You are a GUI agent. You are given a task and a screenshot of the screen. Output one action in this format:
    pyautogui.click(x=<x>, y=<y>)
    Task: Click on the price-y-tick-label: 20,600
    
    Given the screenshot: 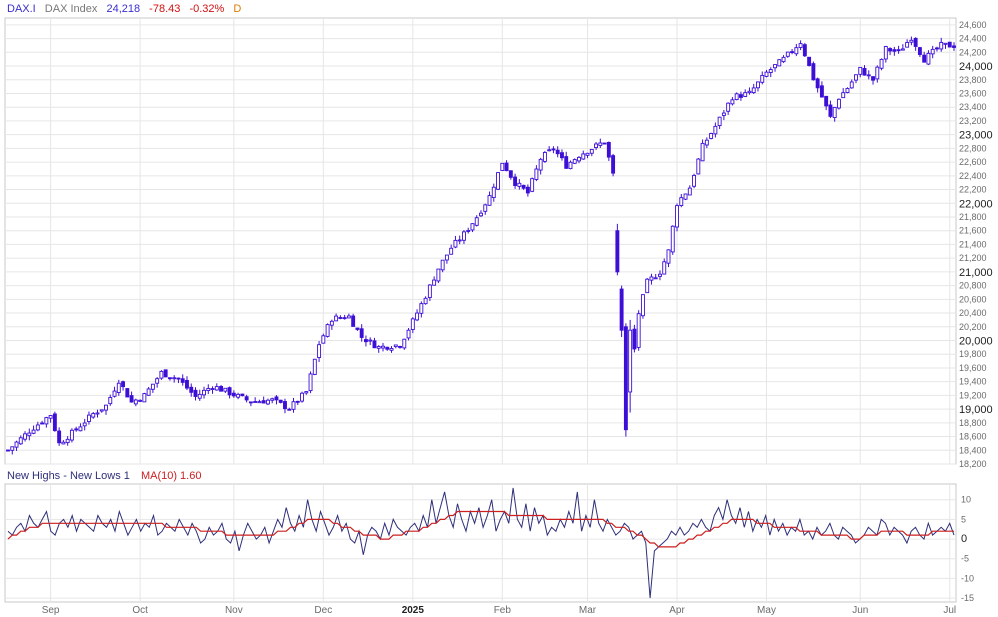 What is the action you would take?
    pyautogui.click(x=973, y=299)
    